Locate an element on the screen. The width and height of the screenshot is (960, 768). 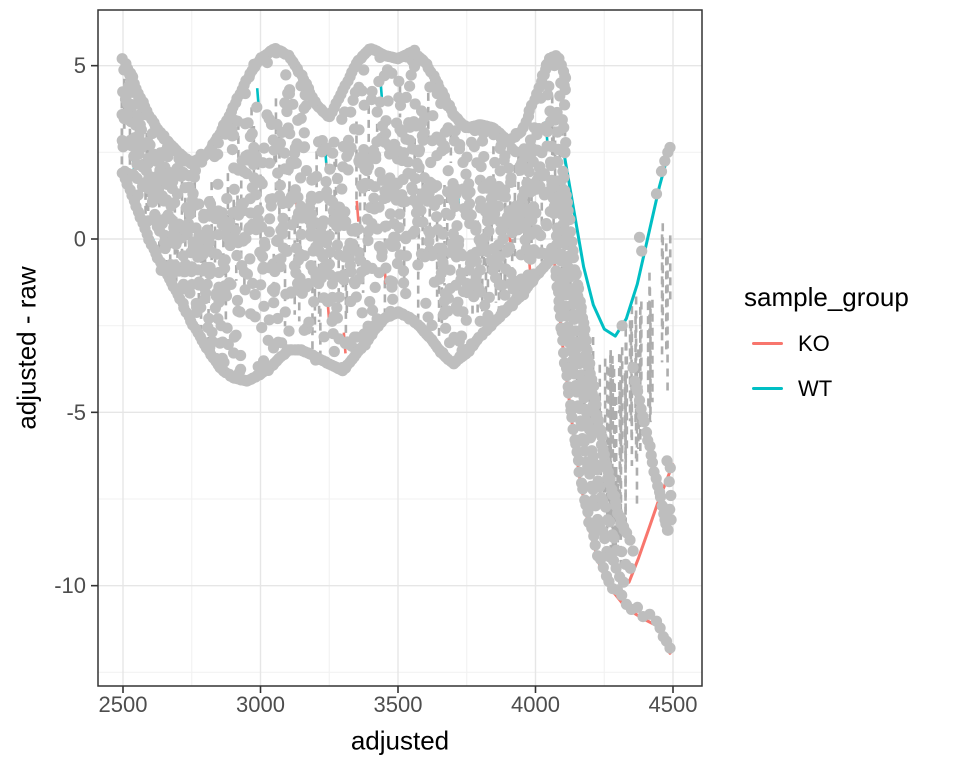
legend-key-line-ko is located at coordinates (767, 343).